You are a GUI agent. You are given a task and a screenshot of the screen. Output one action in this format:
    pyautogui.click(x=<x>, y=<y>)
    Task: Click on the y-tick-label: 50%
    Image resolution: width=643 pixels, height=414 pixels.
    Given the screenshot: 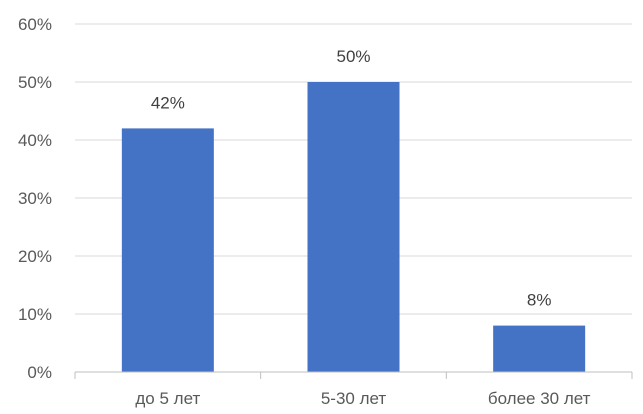 What is the action you would take?
    pyautogui.click(x=35, y=82)
    